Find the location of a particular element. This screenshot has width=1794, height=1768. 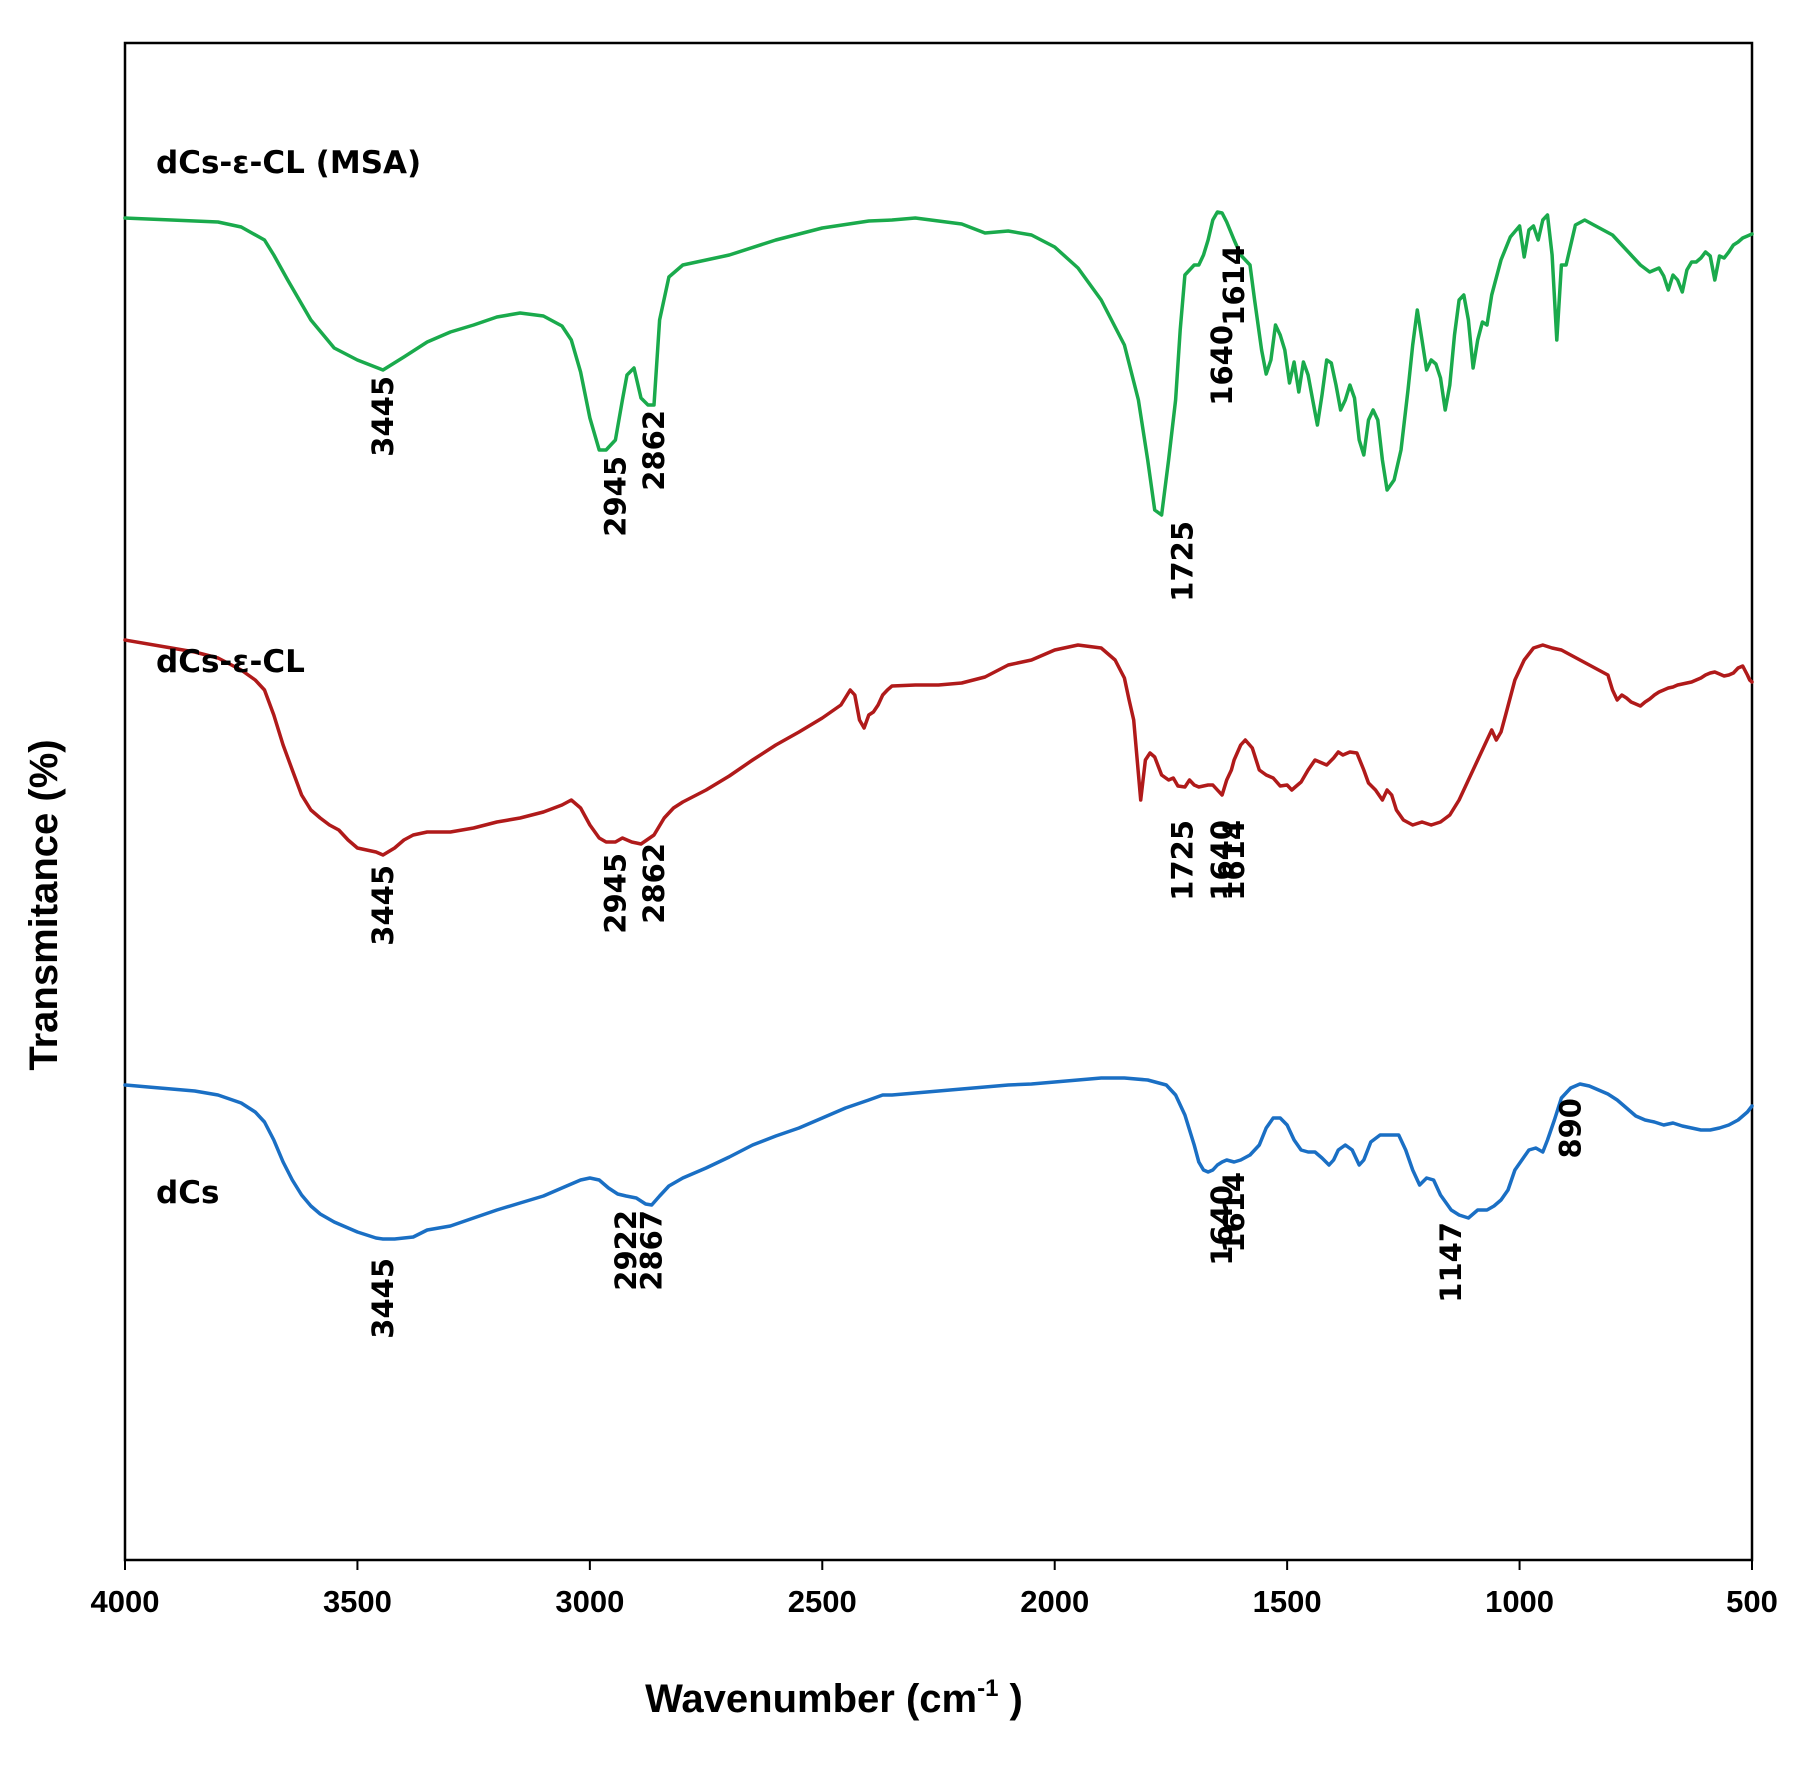

x-axis-title: Wavenumber (cm-1 ) is located at coordinates (834, 1698).